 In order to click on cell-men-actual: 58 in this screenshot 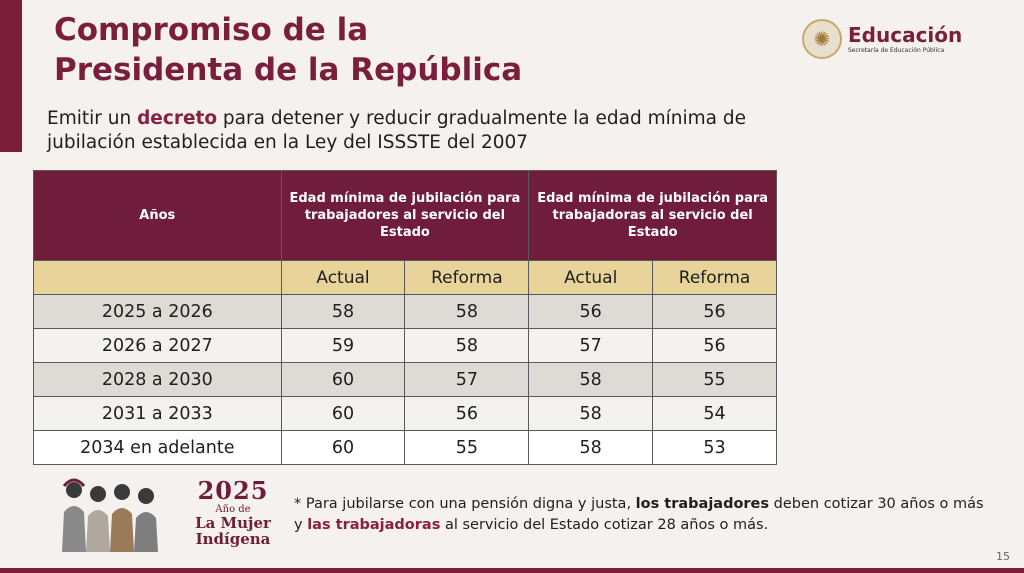, I will do `click(343, 311)`.